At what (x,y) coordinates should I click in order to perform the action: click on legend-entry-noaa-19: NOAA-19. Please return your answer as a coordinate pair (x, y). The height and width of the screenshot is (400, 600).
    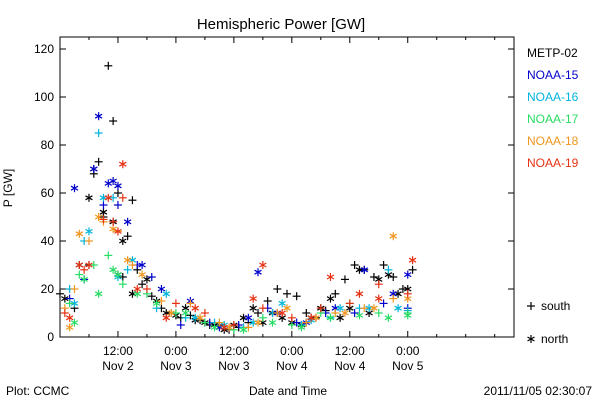
    Looking at the image, I should click on (553, 163).